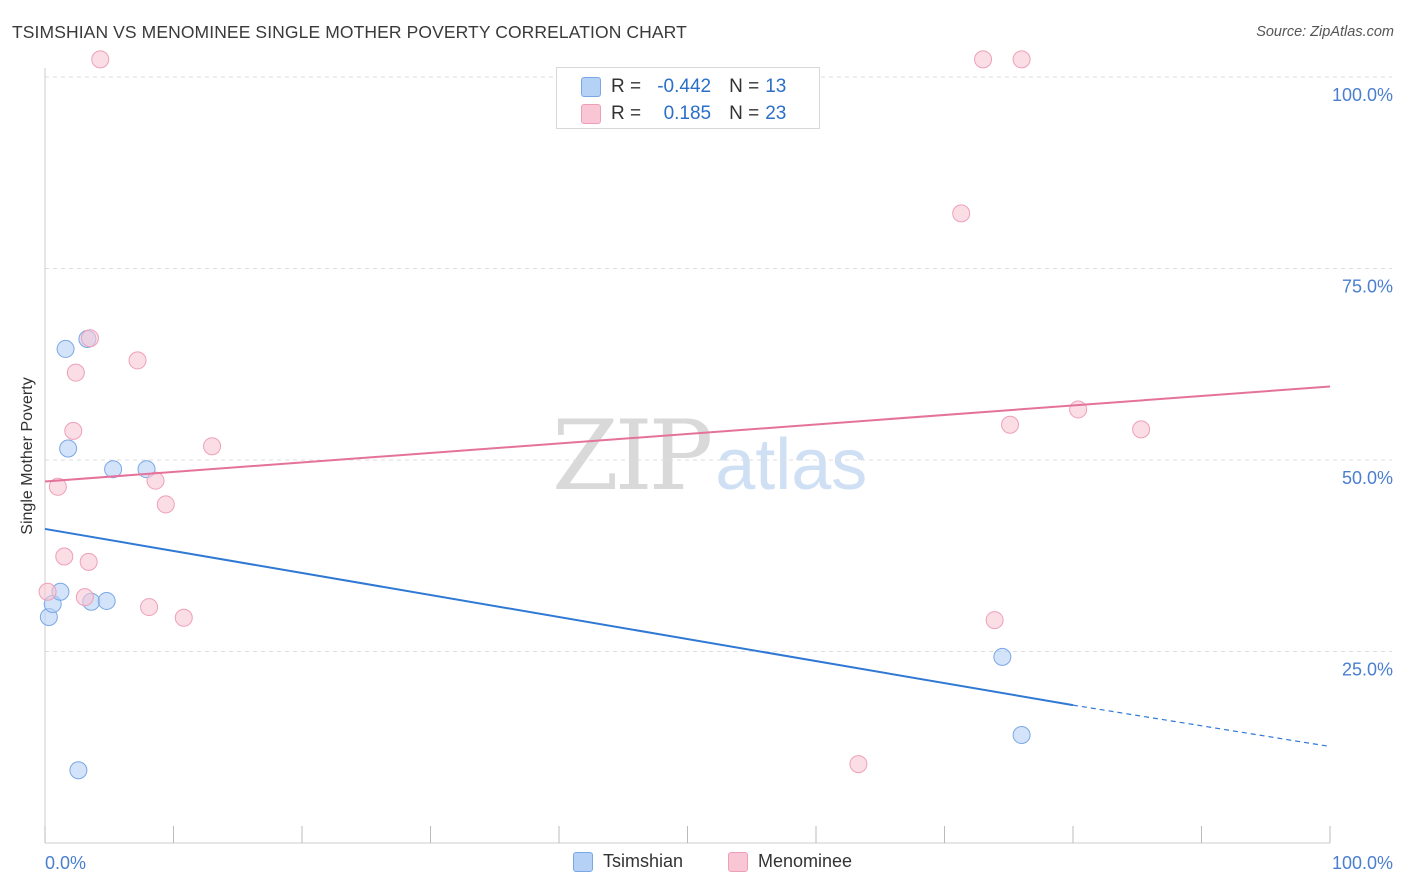  Describe the element at coordinates (591, 87) in the screenshot. I see `tsimshian-swatch` at that location.